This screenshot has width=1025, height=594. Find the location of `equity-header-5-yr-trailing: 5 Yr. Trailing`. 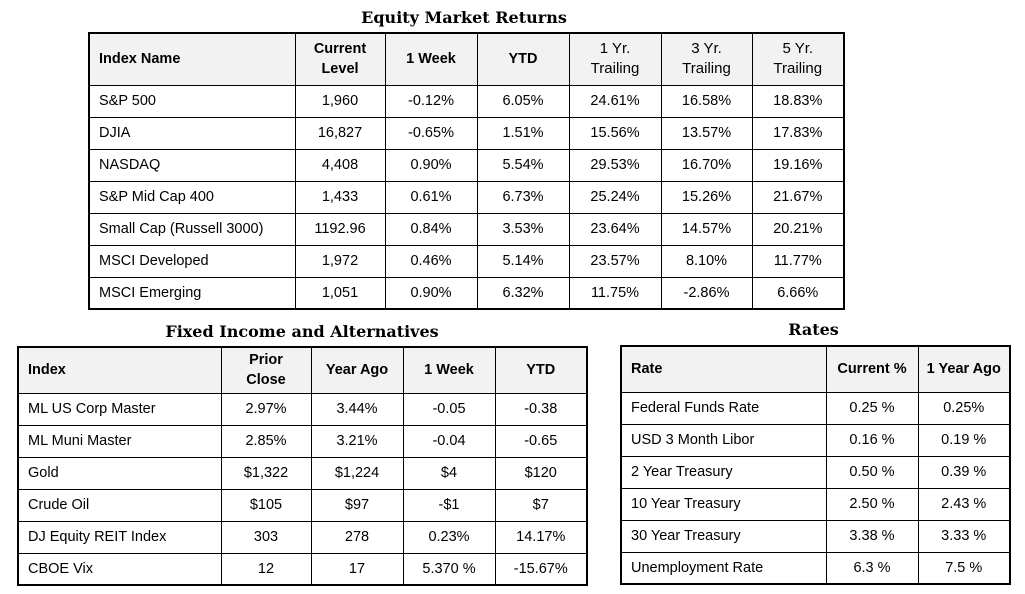

equity-header-5-yr-trailing: 5 Yr. Trailing is located at coordinates (798, 59).